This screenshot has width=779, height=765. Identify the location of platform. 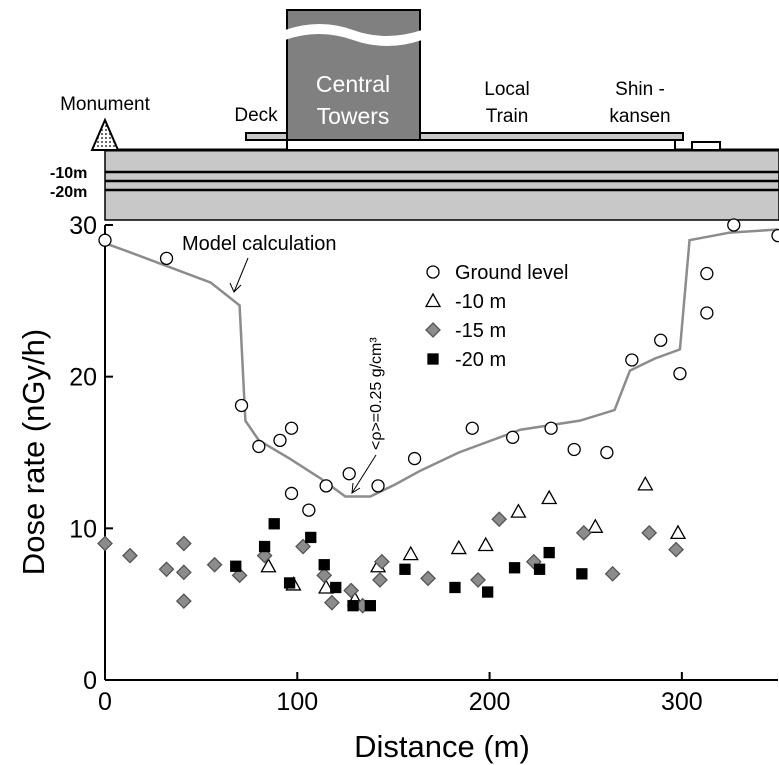
(481, 145).